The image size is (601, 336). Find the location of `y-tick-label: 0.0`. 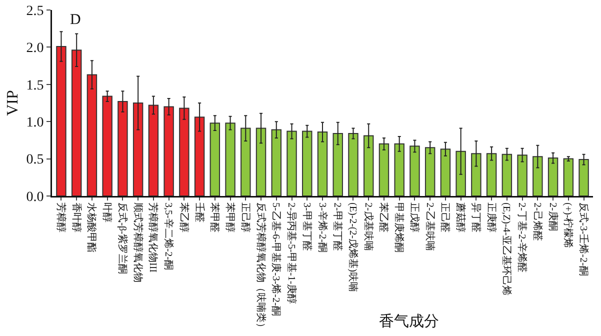

y-tick-label: 0.0 is located at coordinates (35, 197).